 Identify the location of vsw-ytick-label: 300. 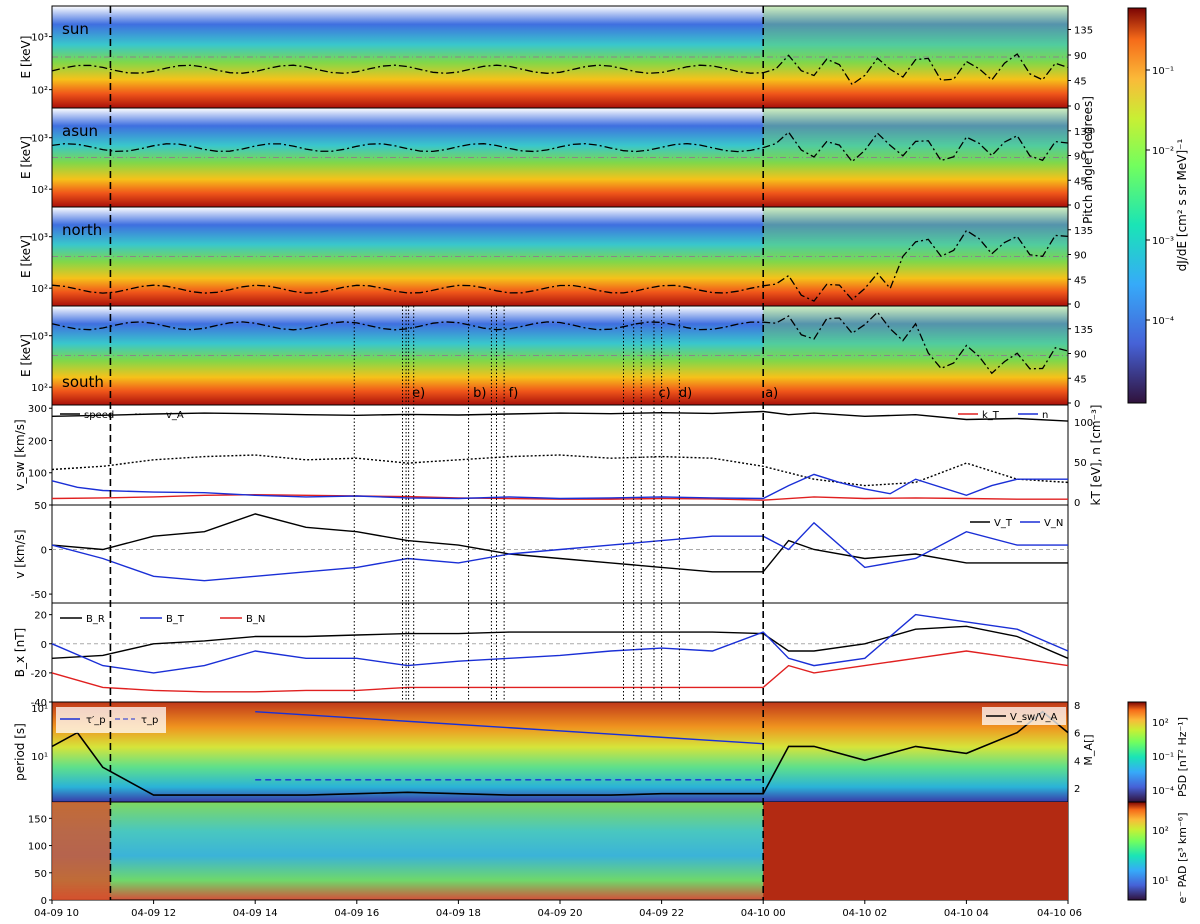
(37, 409).